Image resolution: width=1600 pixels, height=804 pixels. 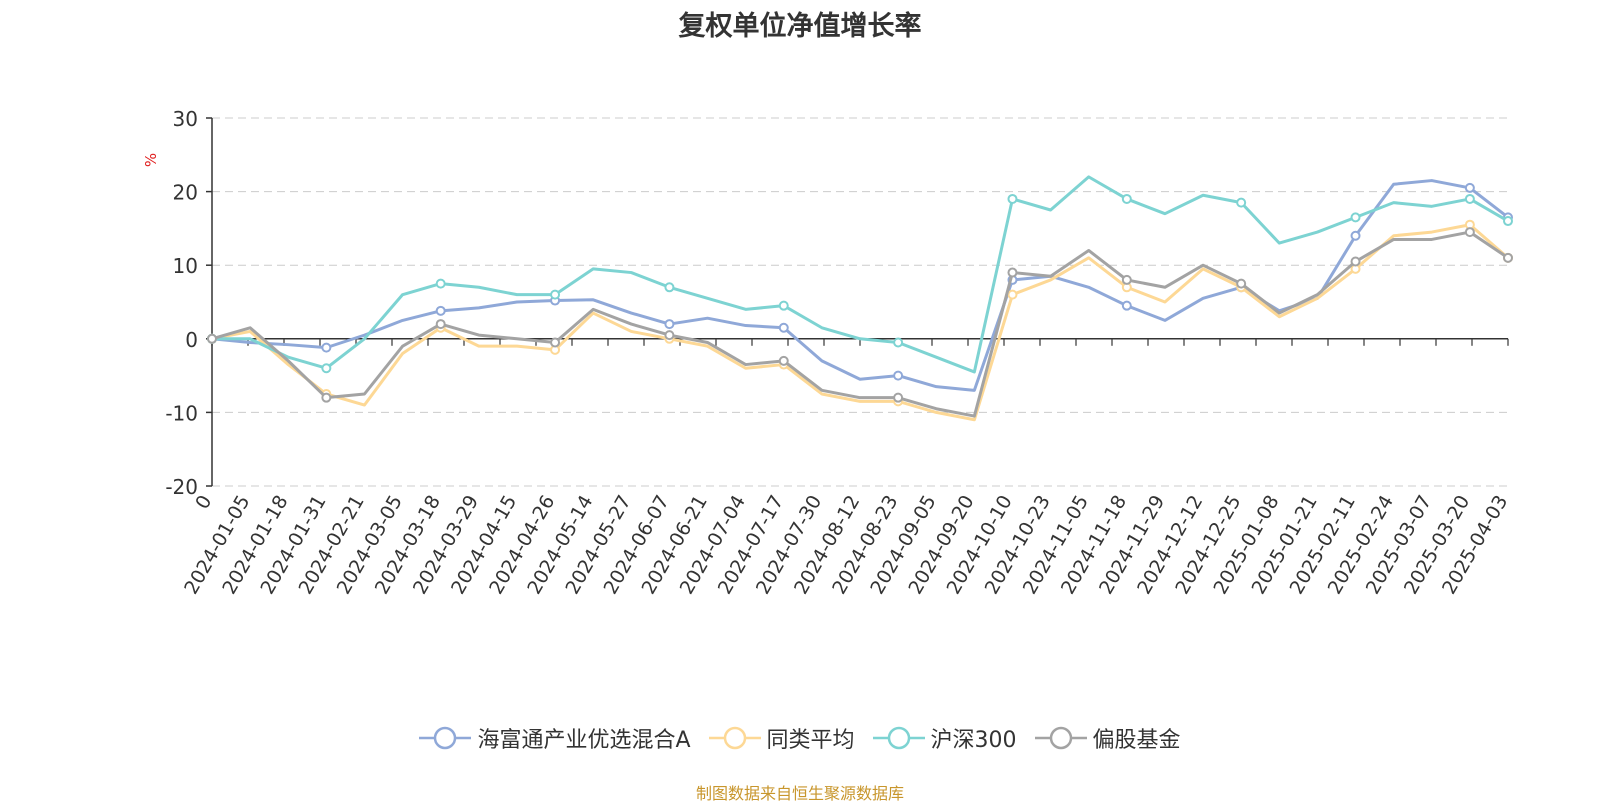 What do you see at coordinates (185, 193) in the screenshot?
I see `y-tick-label: 20` at bounding box center [185, 193].